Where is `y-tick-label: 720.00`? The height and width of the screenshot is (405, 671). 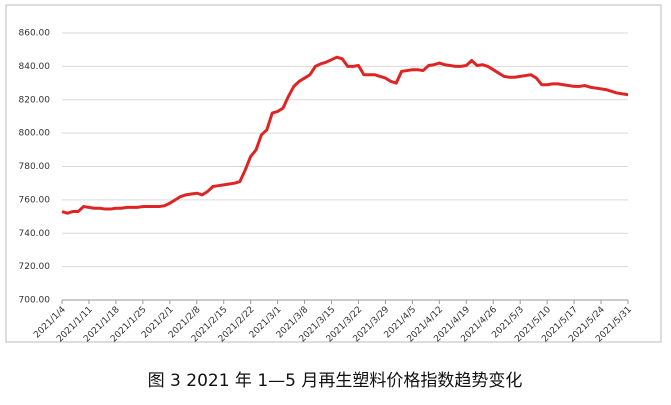 y-tick-label: 720.00 is located at coordinates (35, 267).